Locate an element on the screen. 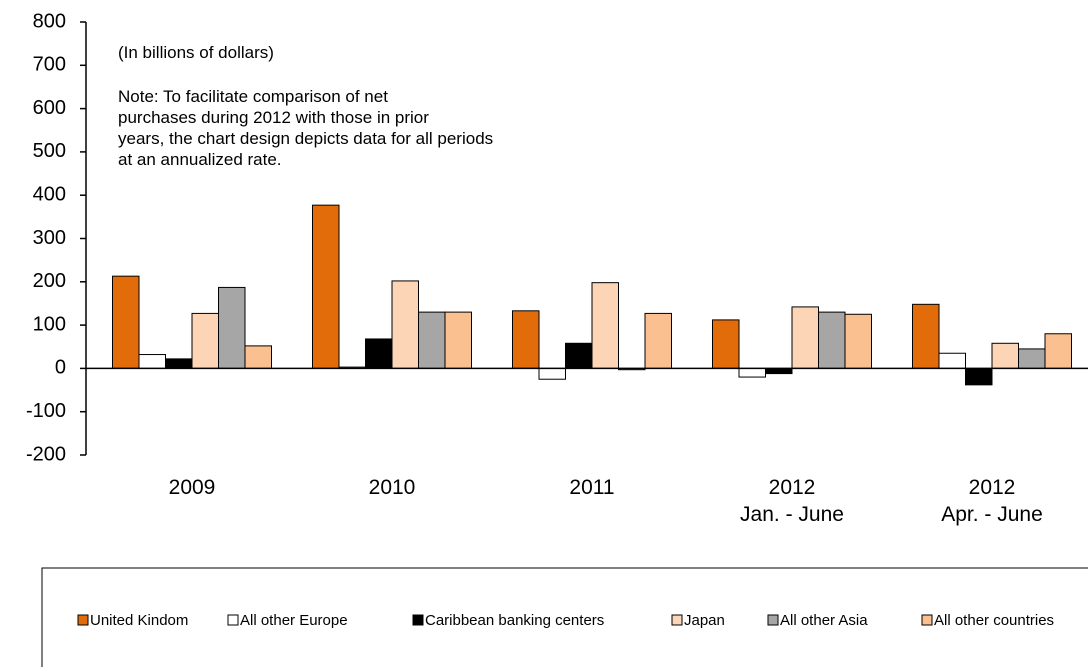  x-tick-label: 2009 is located at coordinates (192, 487).